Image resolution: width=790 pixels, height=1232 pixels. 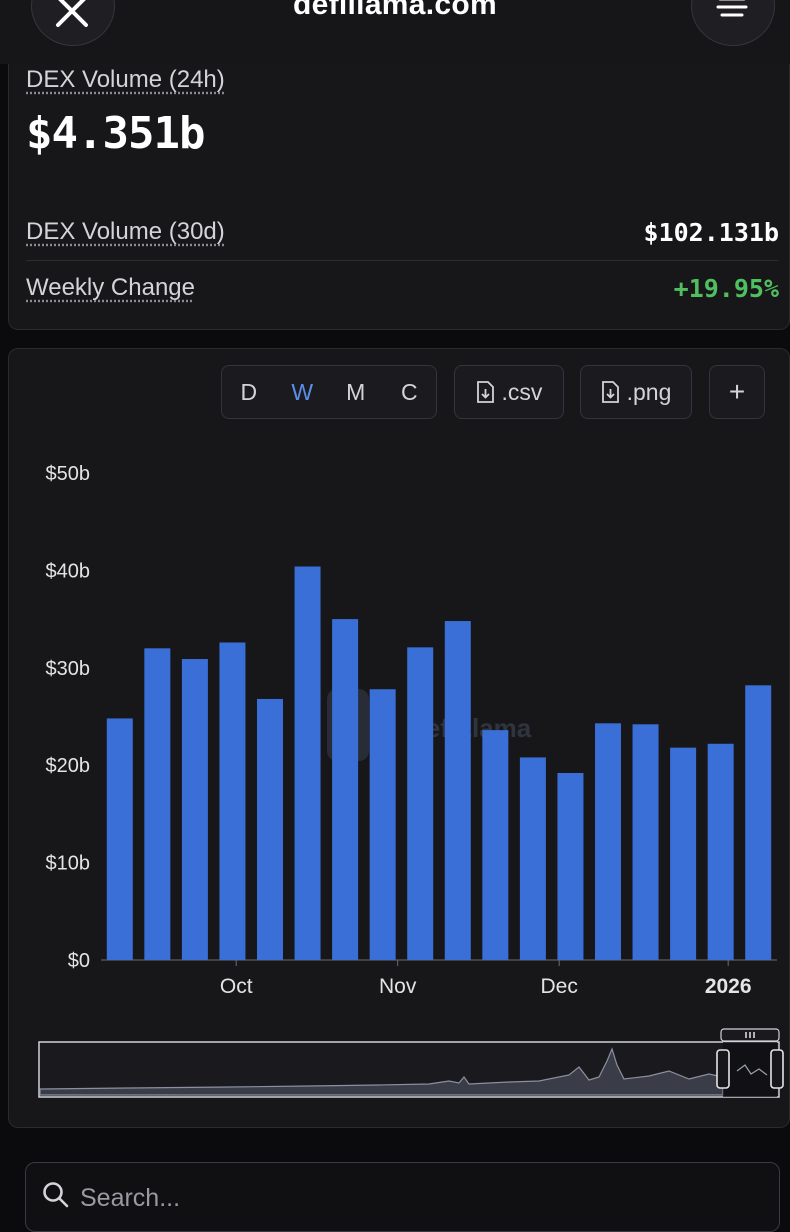 I want to click on bar-W1, so click(x=119, y=839).